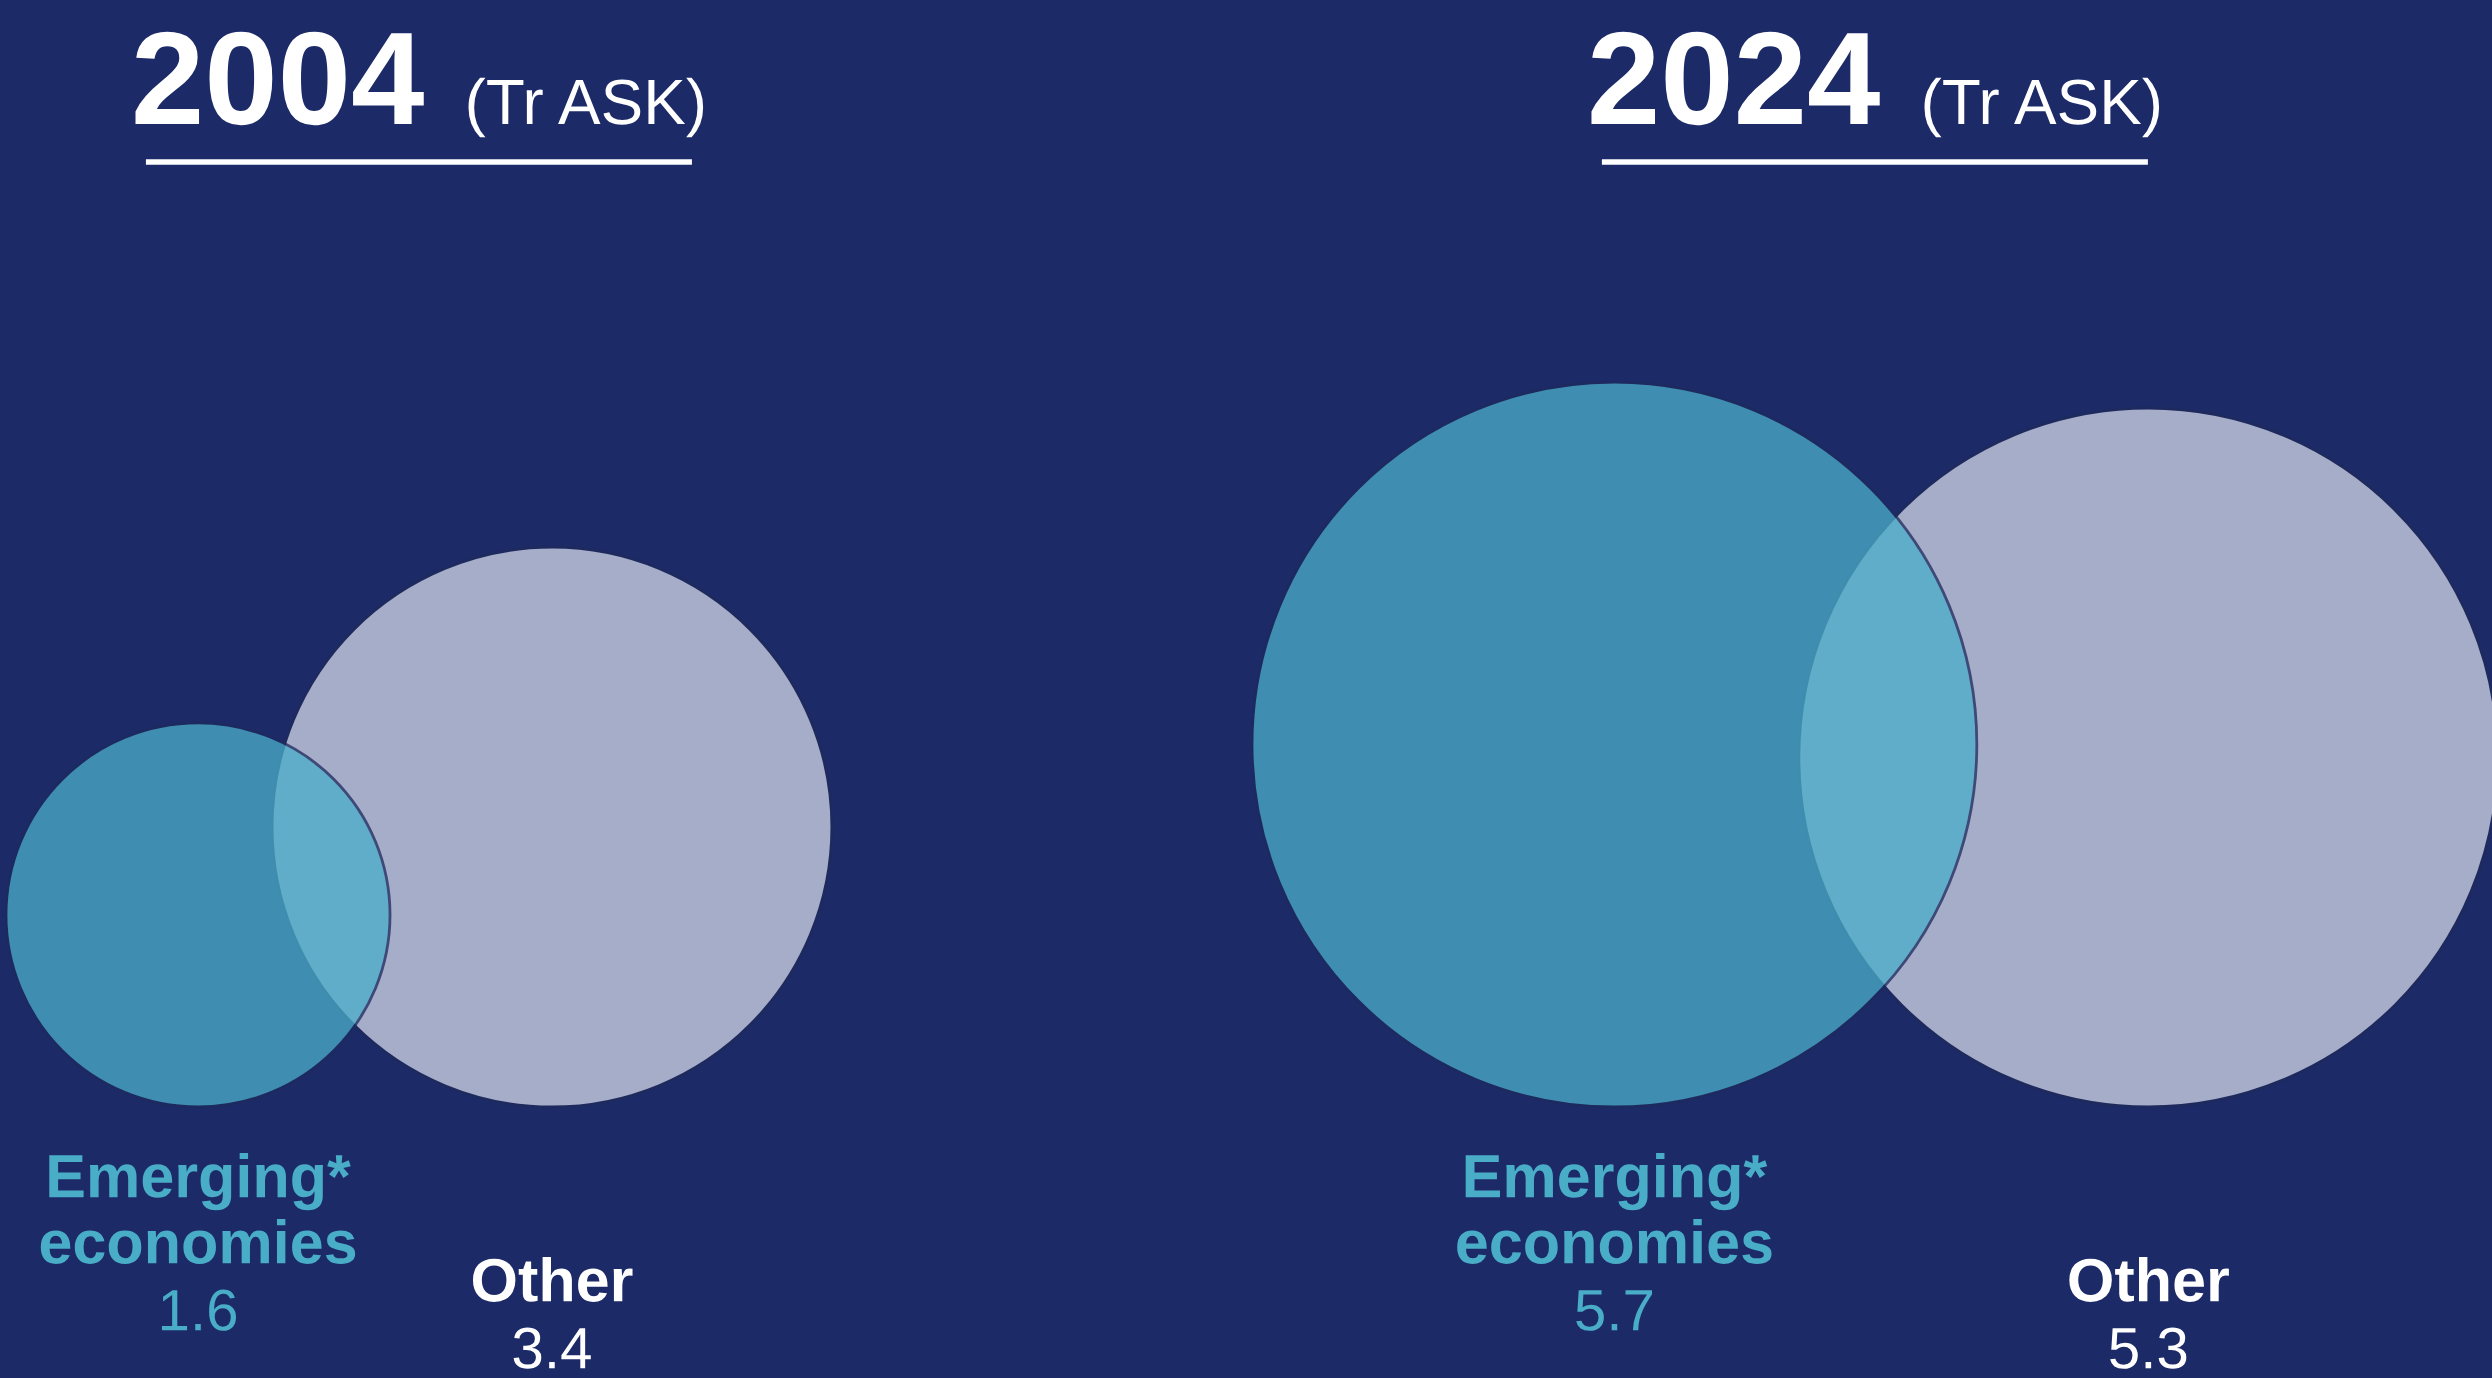 The width and height of the screenshot is (2492, 1378). I want to click on data-label: 1.6, so click(198, 1310).